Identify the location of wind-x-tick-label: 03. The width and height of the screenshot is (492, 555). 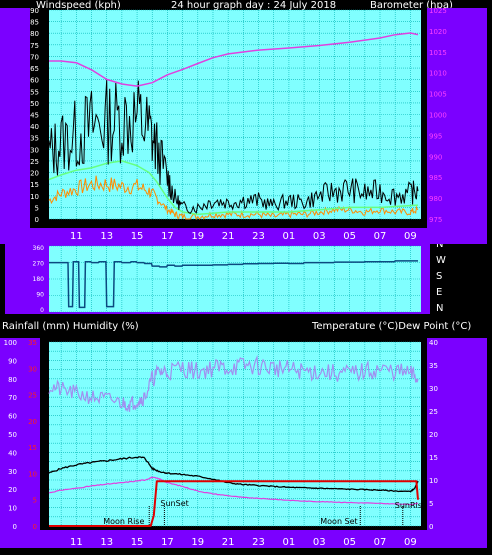
(319, 236).